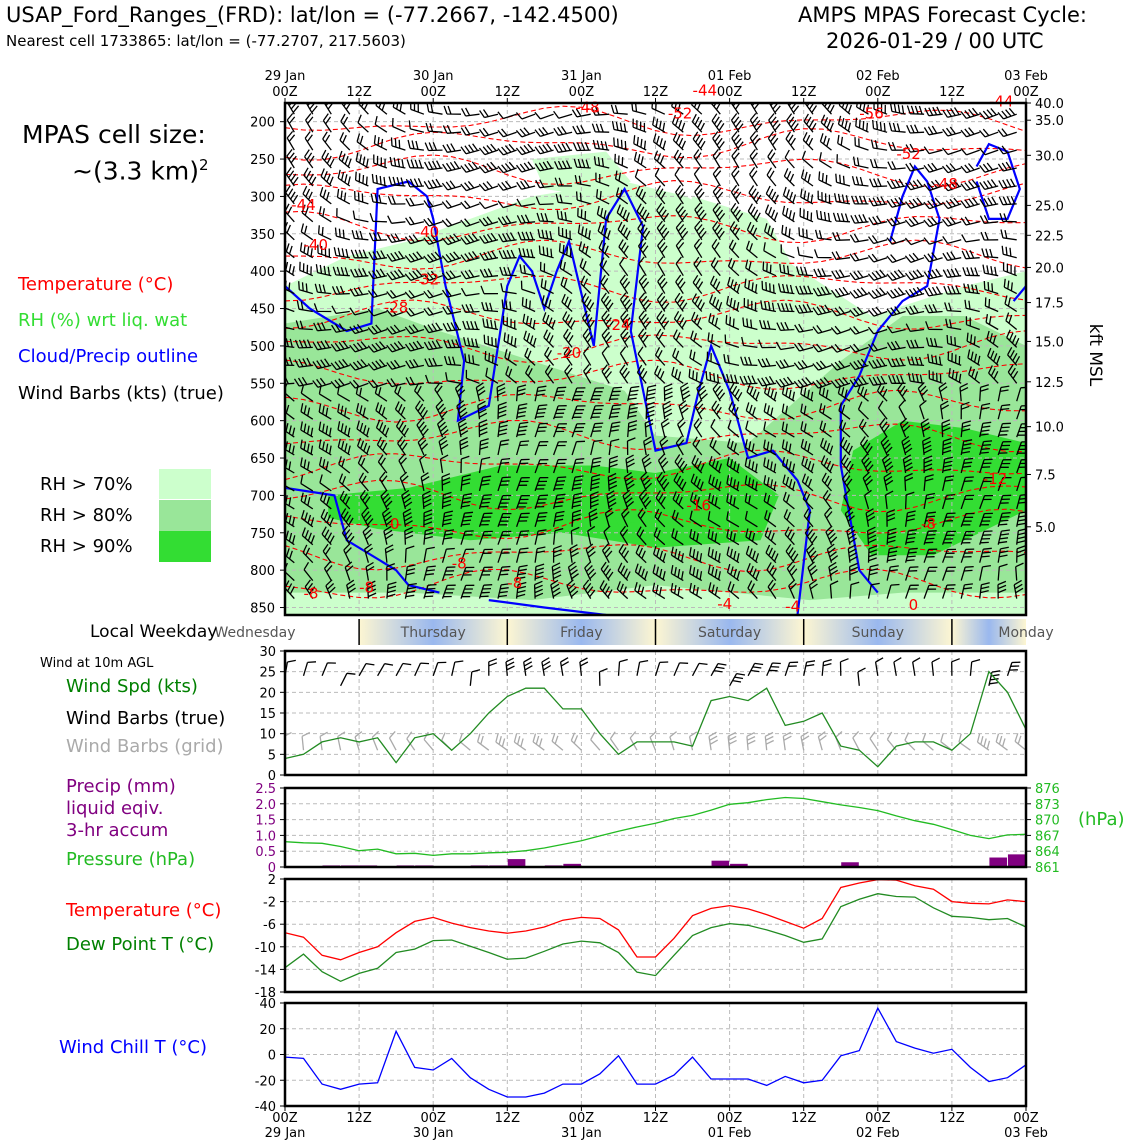  I want to click on bottom-hour-label-7: 12Z, so click(804, 1118).